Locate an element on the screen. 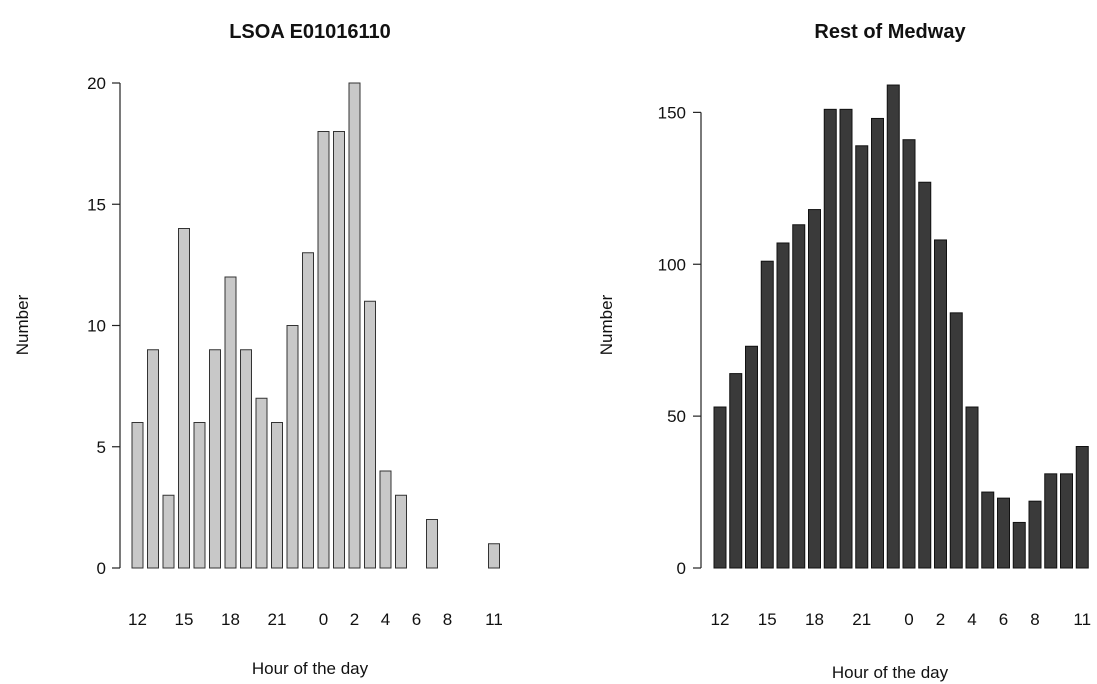  y-tick-label-150: 150 is located at coordinates (672, 112).